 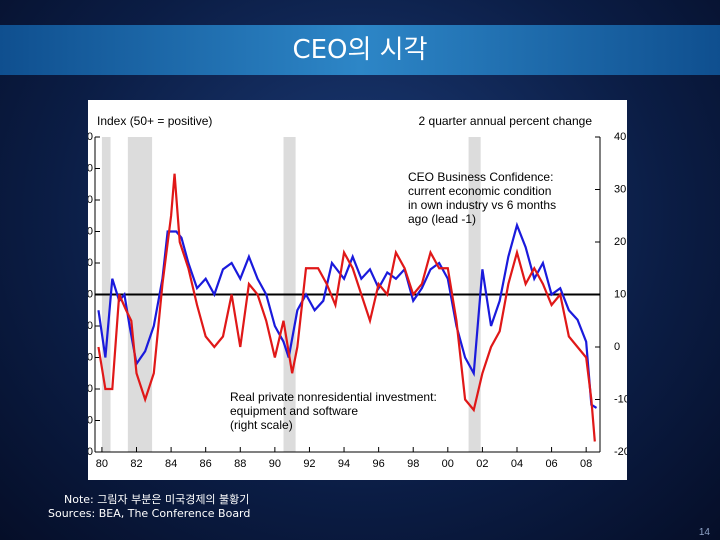 What do you see at coordinates (90, 168) in the screenshot?
I see `y-tick-label: 90` at bounding box center [90, 168].